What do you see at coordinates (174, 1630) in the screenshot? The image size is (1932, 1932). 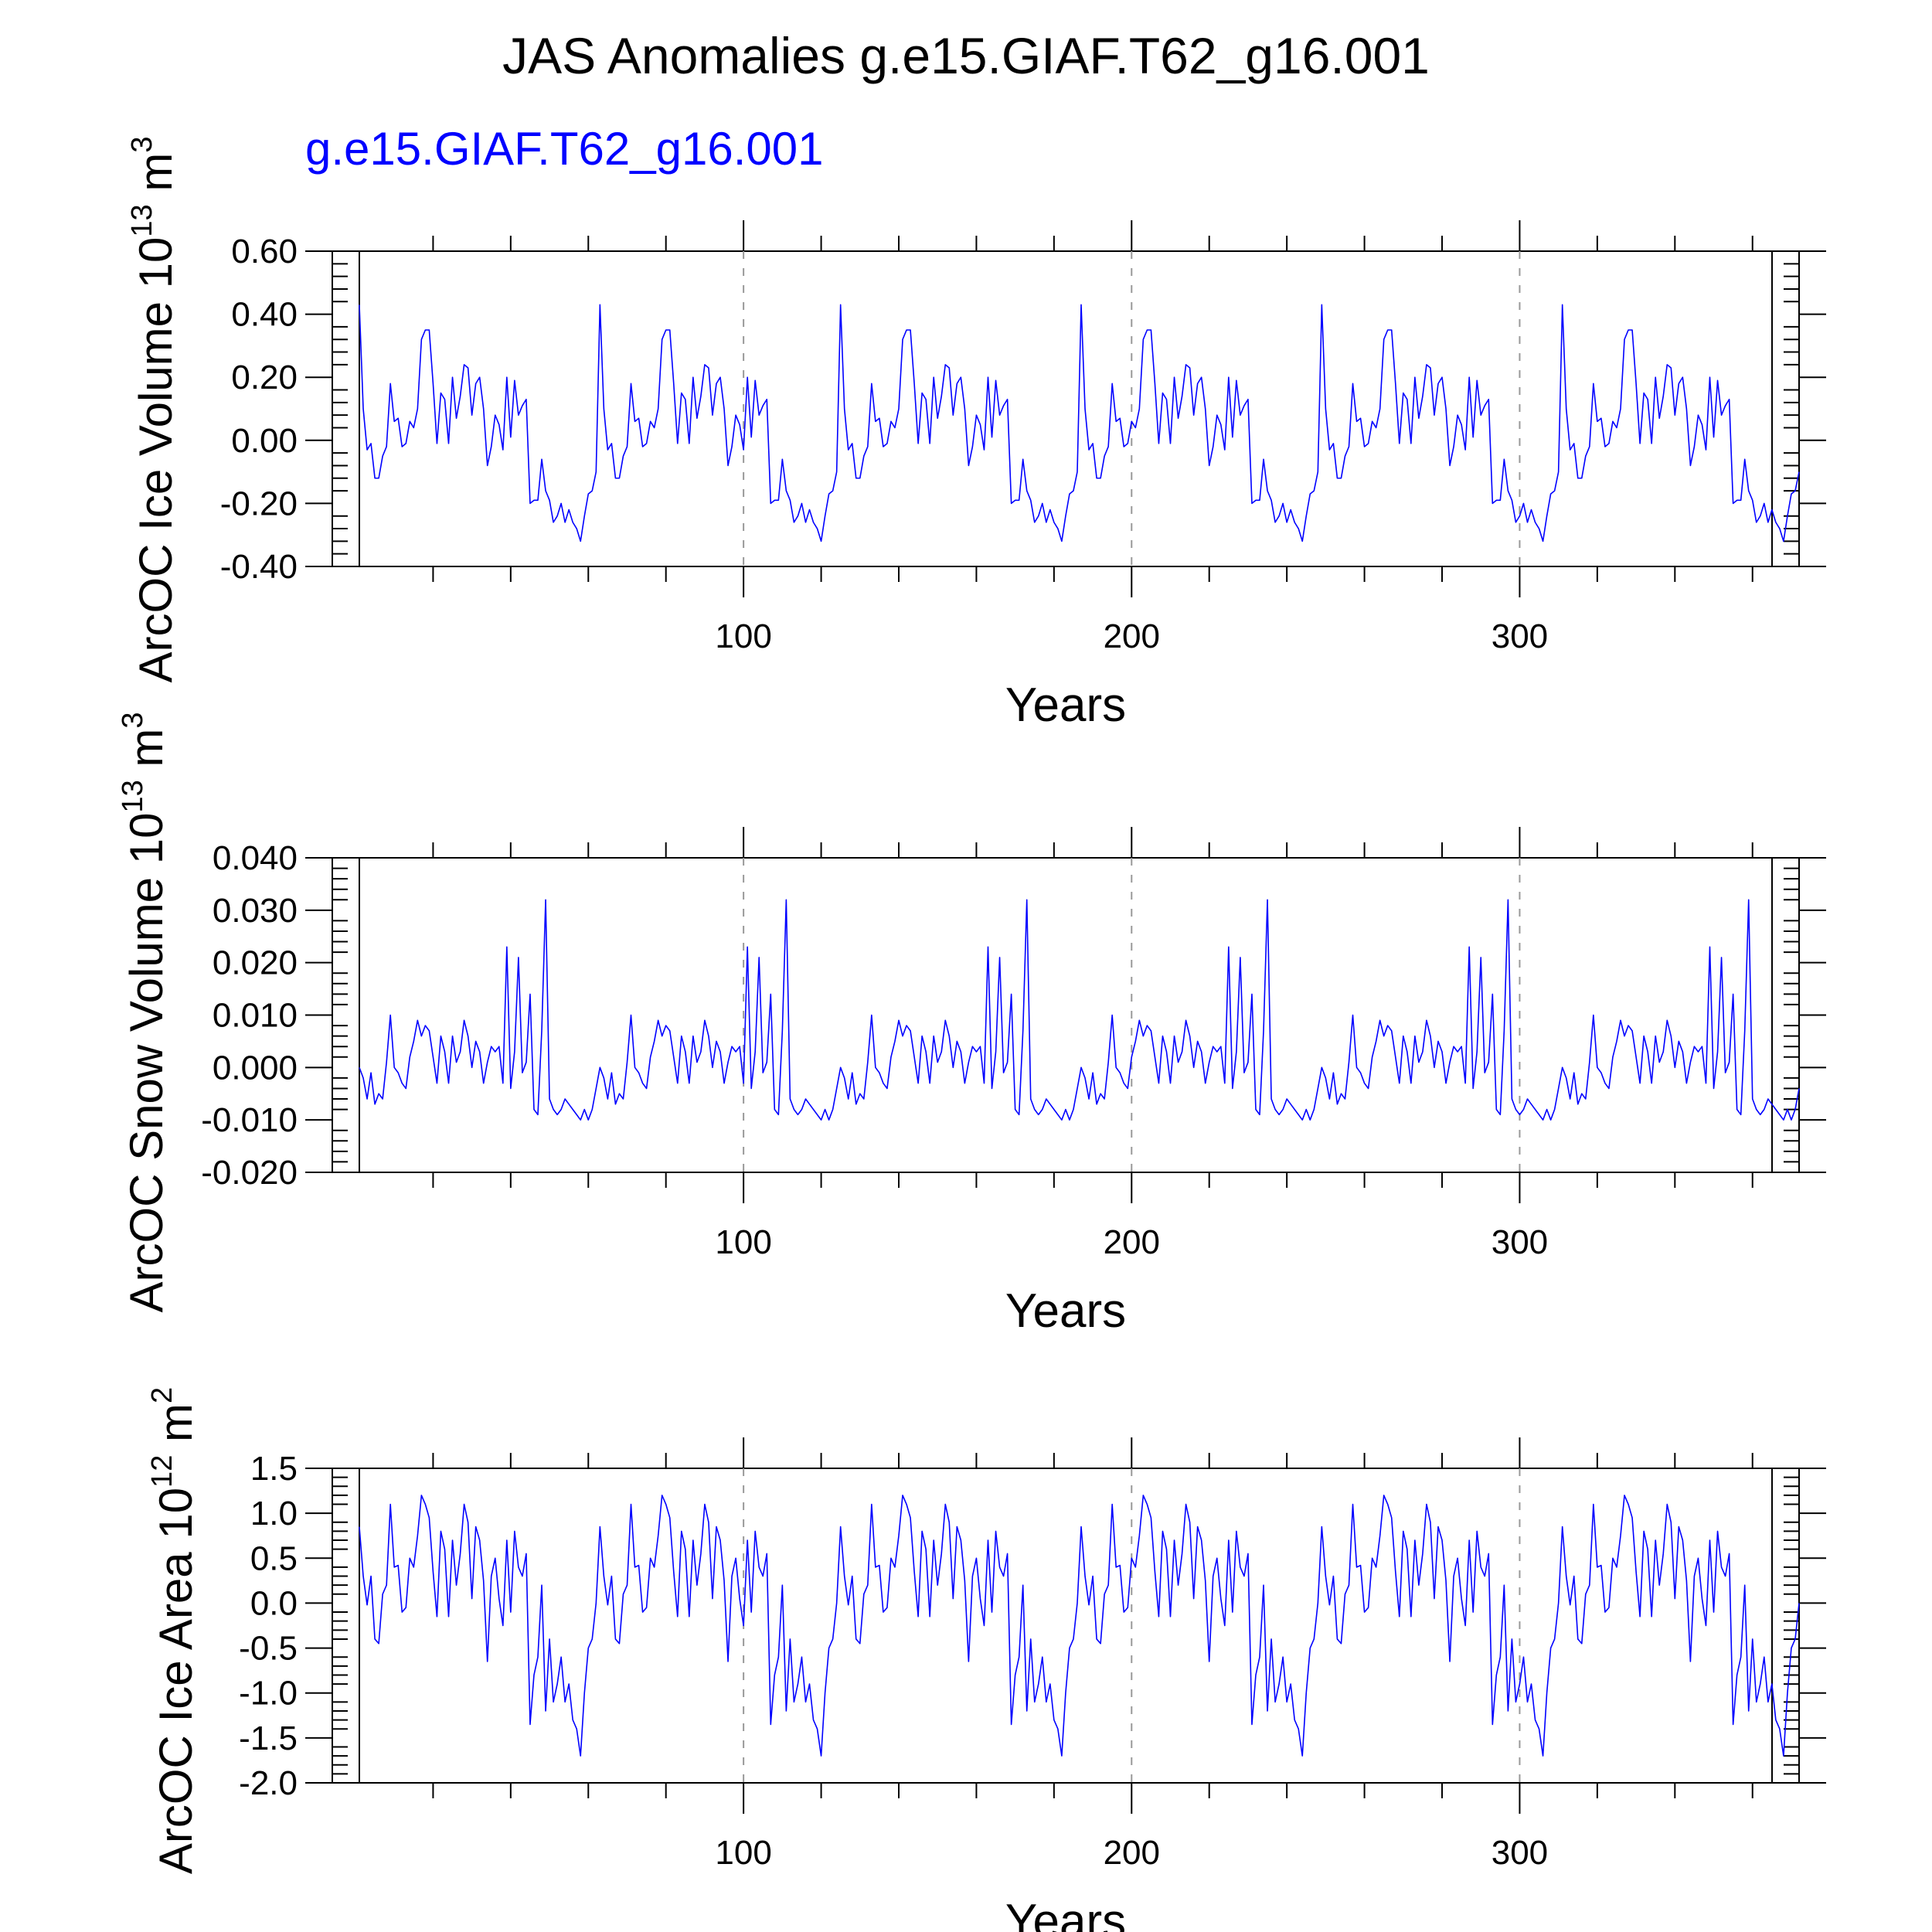 I see `y-axis-title: ArcOC Ice Area 1012 m2` at bounding box center [174, 1630].